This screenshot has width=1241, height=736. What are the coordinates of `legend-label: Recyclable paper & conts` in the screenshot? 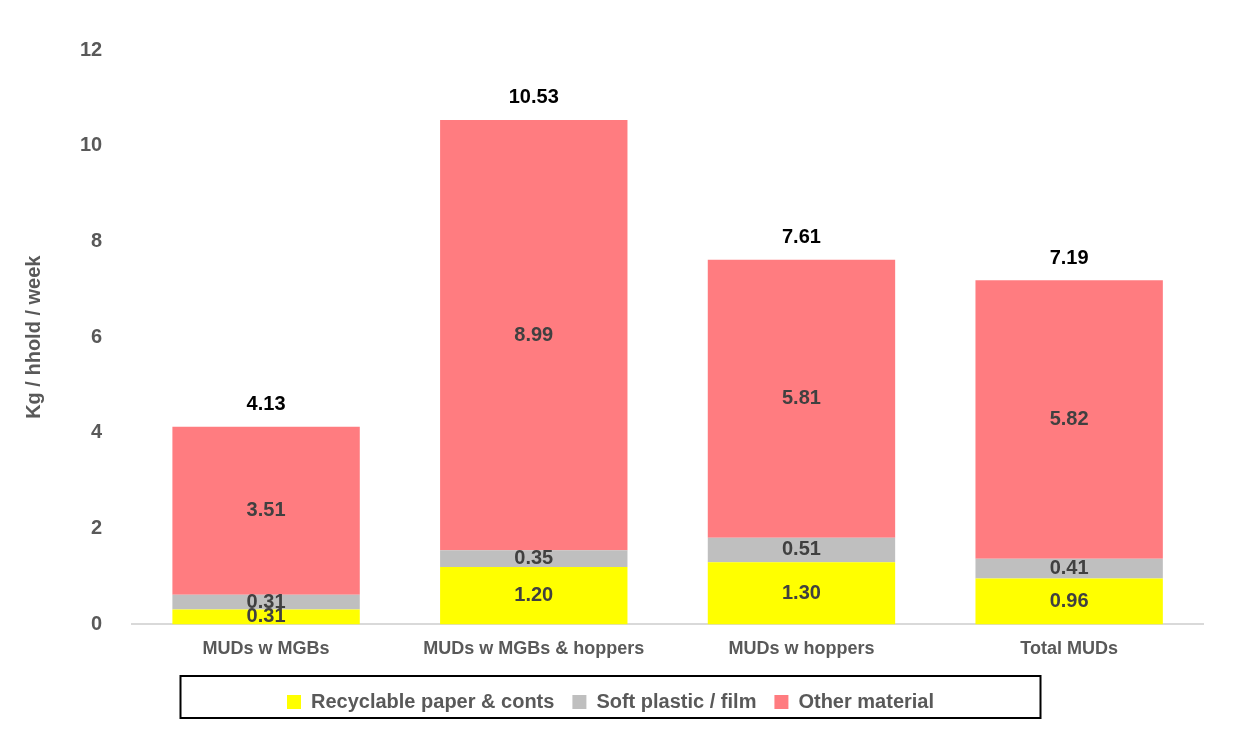 It's located at (432, 700).